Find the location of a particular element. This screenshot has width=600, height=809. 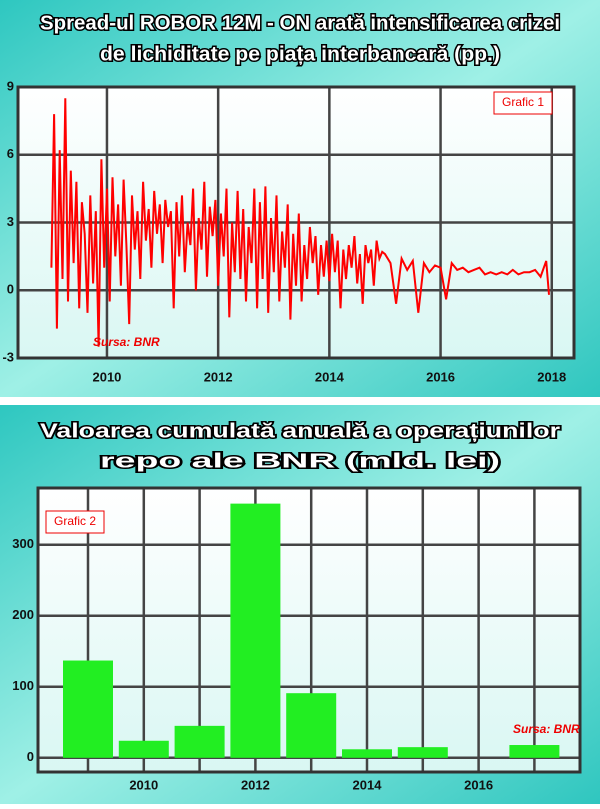

y-tick-label: -3 is located at coordinates (8, 356).